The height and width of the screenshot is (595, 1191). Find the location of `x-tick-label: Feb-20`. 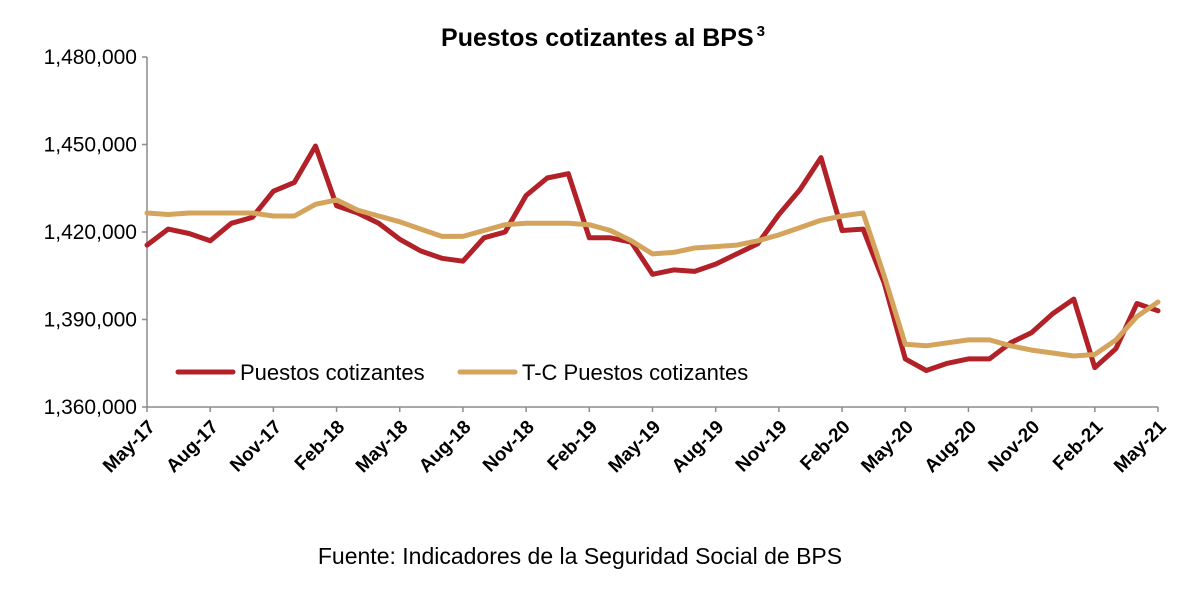

x-tick-label: Feb-20 is located at coordinates (825, 446).